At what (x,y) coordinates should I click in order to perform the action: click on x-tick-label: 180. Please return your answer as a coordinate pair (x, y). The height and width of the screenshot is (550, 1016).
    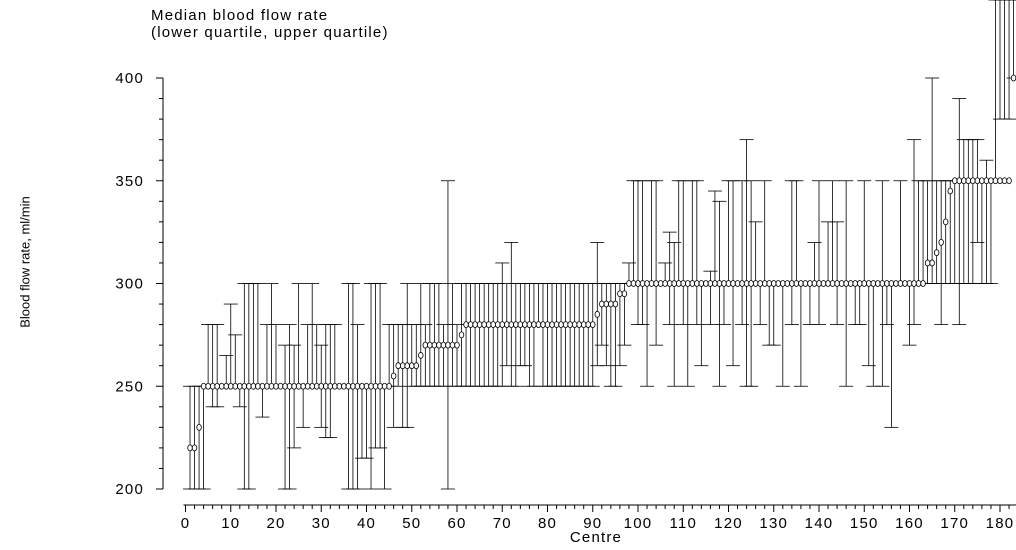
    Looking at the image, I should click on (1000, 523).